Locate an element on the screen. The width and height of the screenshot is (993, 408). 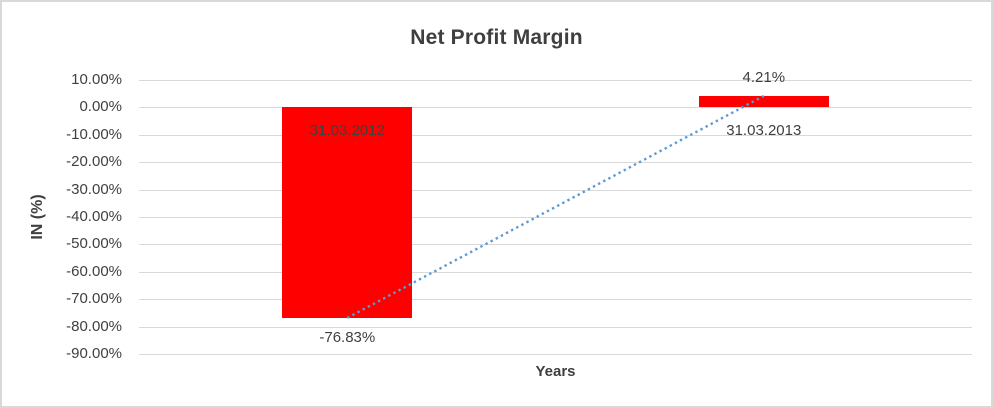
y-axis-tick-label: -10.00% is located at coordinates (94, 134).